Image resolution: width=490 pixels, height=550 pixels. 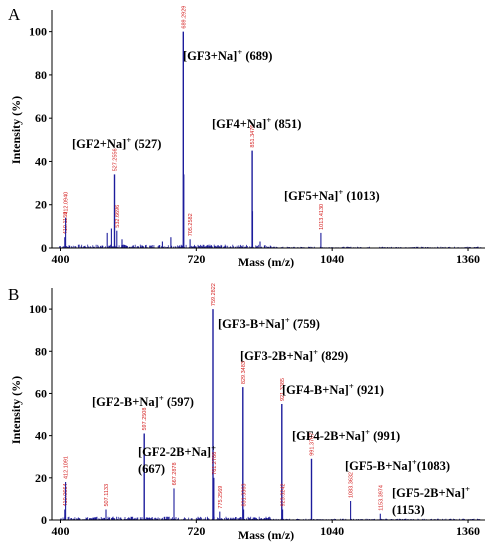 What do you see at coordinates (118, 216) in the screenshot?
I see `peak-mass-label: 532.6696` at bounding box center [118, 216].